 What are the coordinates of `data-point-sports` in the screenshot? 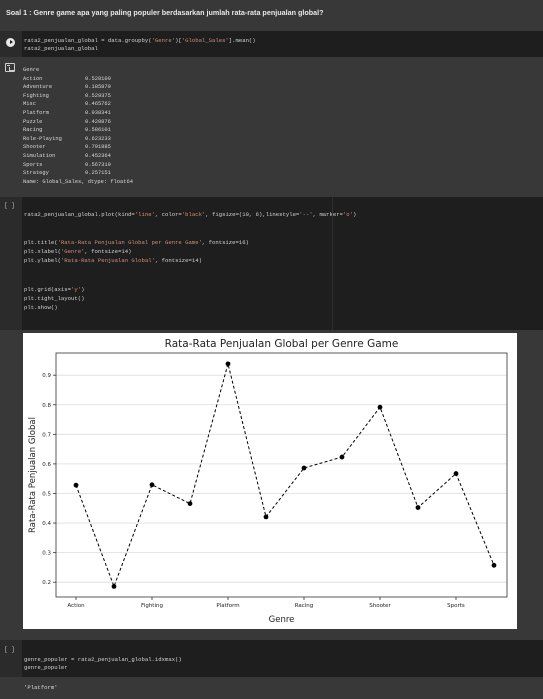 It's located at (456, 473).